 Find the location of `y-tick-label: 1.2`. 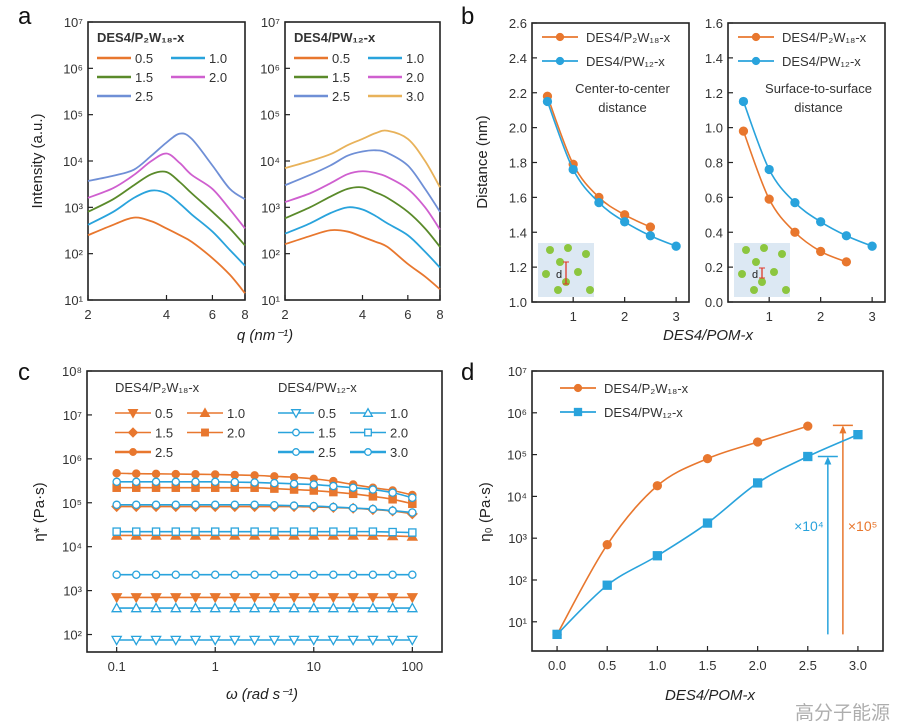

y-tick-label: 1.2 is located at coordinates (714, 93).